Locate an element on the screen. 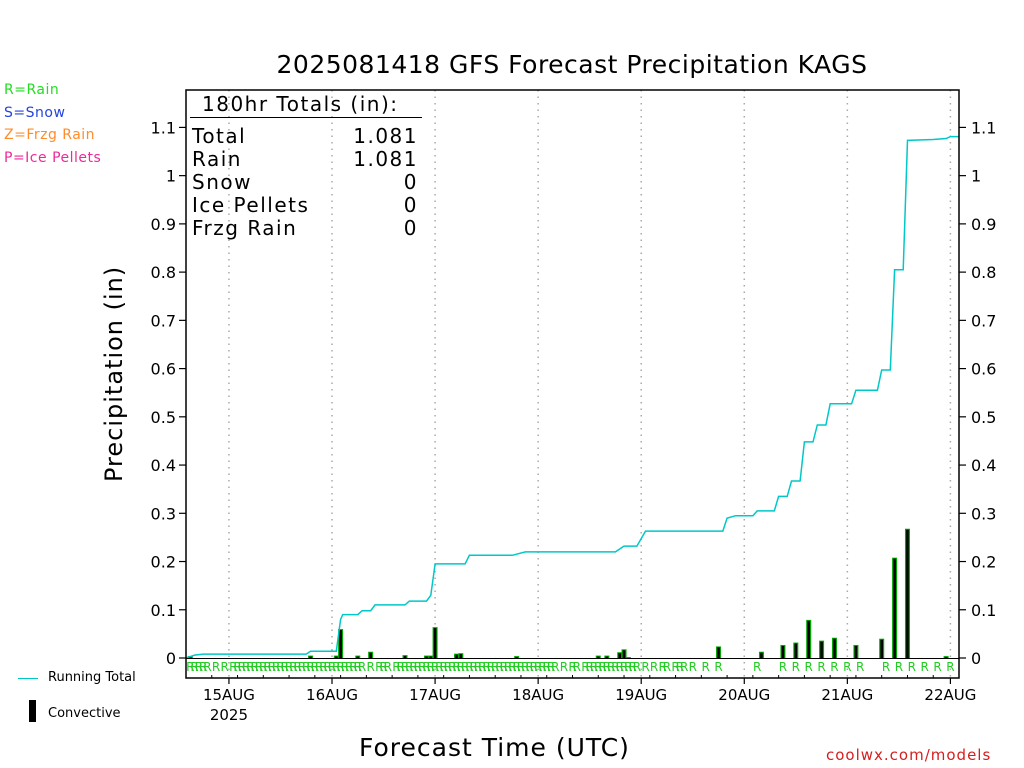 Image resolution: width=1024 pixels, height=768 pixels. legend-ice-pellets: P=Ice Pellets is located at coordinates (53, 158).